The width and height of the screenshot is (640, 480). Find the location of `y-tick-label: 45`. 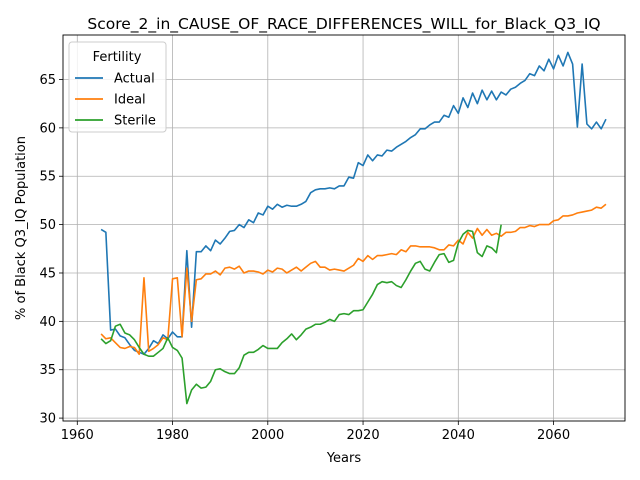

y-tick-label: 45 is located at coordinates (47, 273).